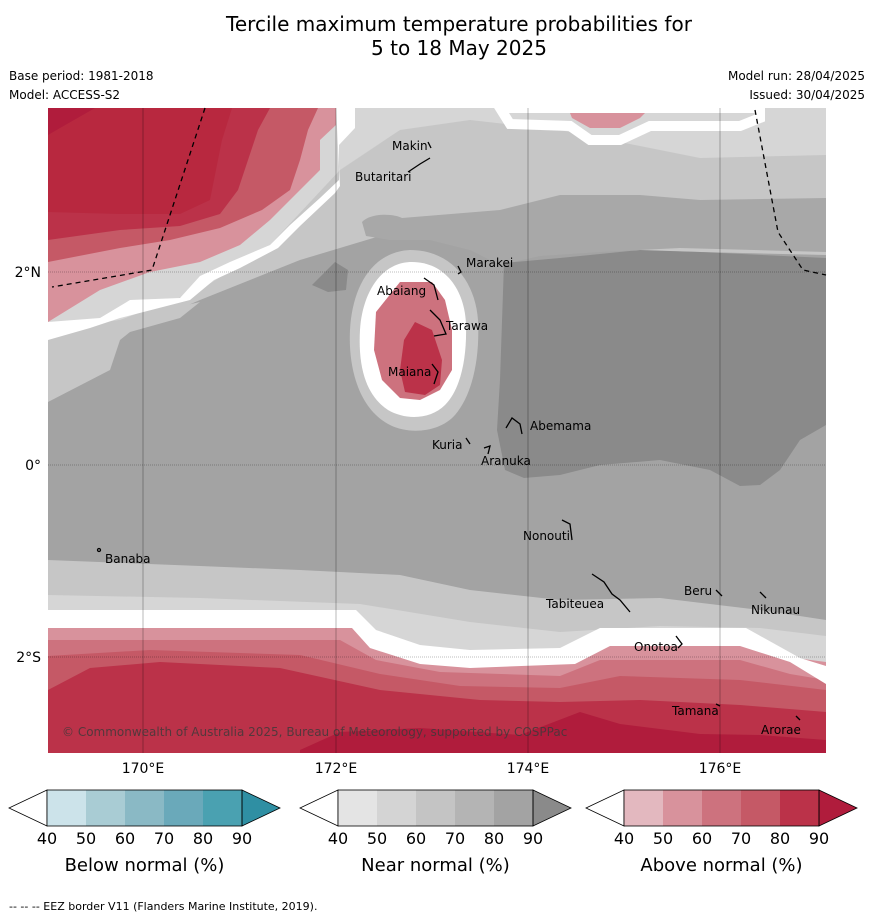 The width and height of the screenshot is (873, 919). What do you see at coordinates (447, 445) in the screenshot?
I see `place-label-kuria: Kuria` at bounding box center [447, 445].